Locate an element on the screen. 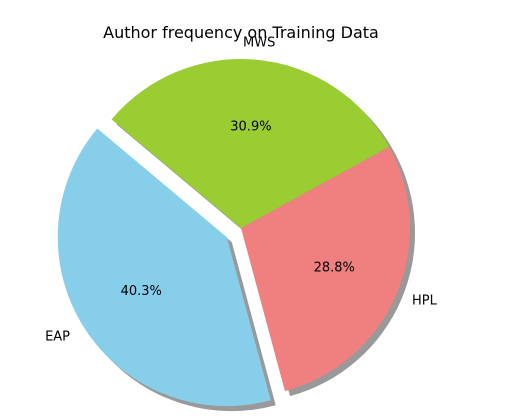  slice-label-hpl: HPL is located at coordinates (425, 300).